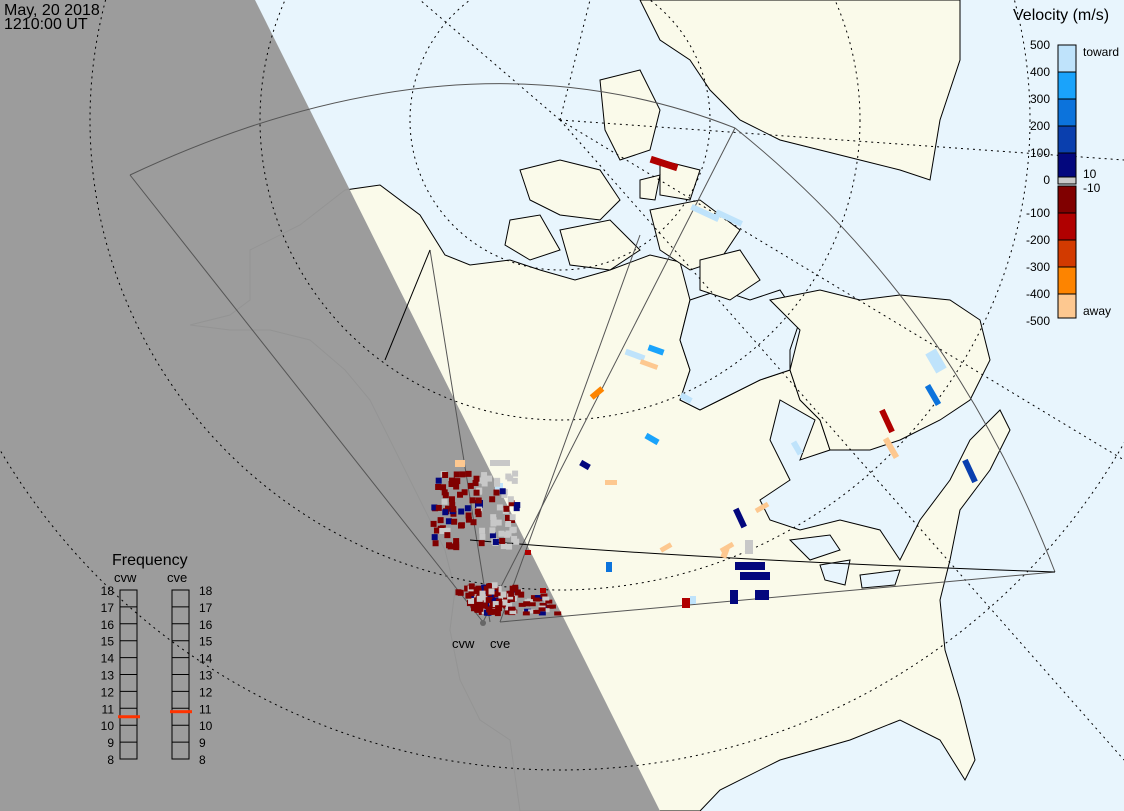 This screenshot has width=1124, height=811. Describe the element at coordinates (108, 726) in the screenshot. I see `frequency-tick: 10` at that location.